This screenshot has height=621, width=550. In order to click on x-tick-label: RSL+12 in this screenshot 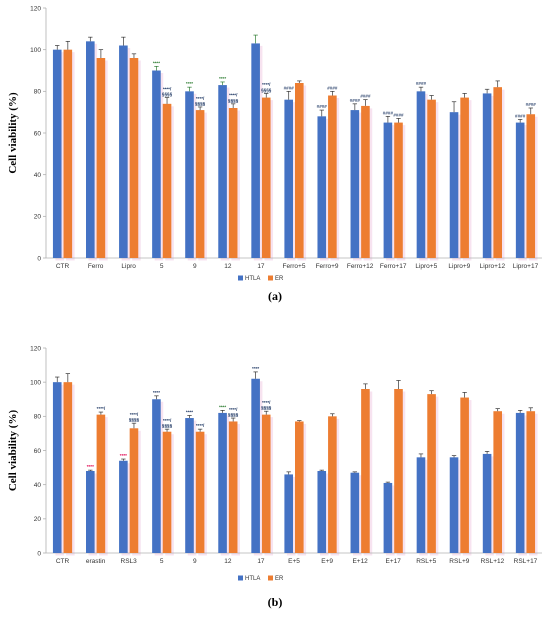, I will do `click(493, 561)`.